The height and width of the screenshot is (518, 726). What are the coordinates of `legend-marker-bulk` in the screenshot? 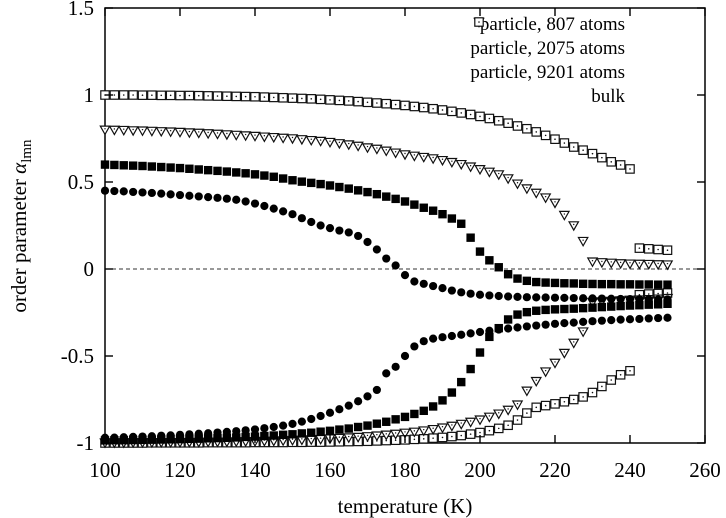 It's located at (479, 22).